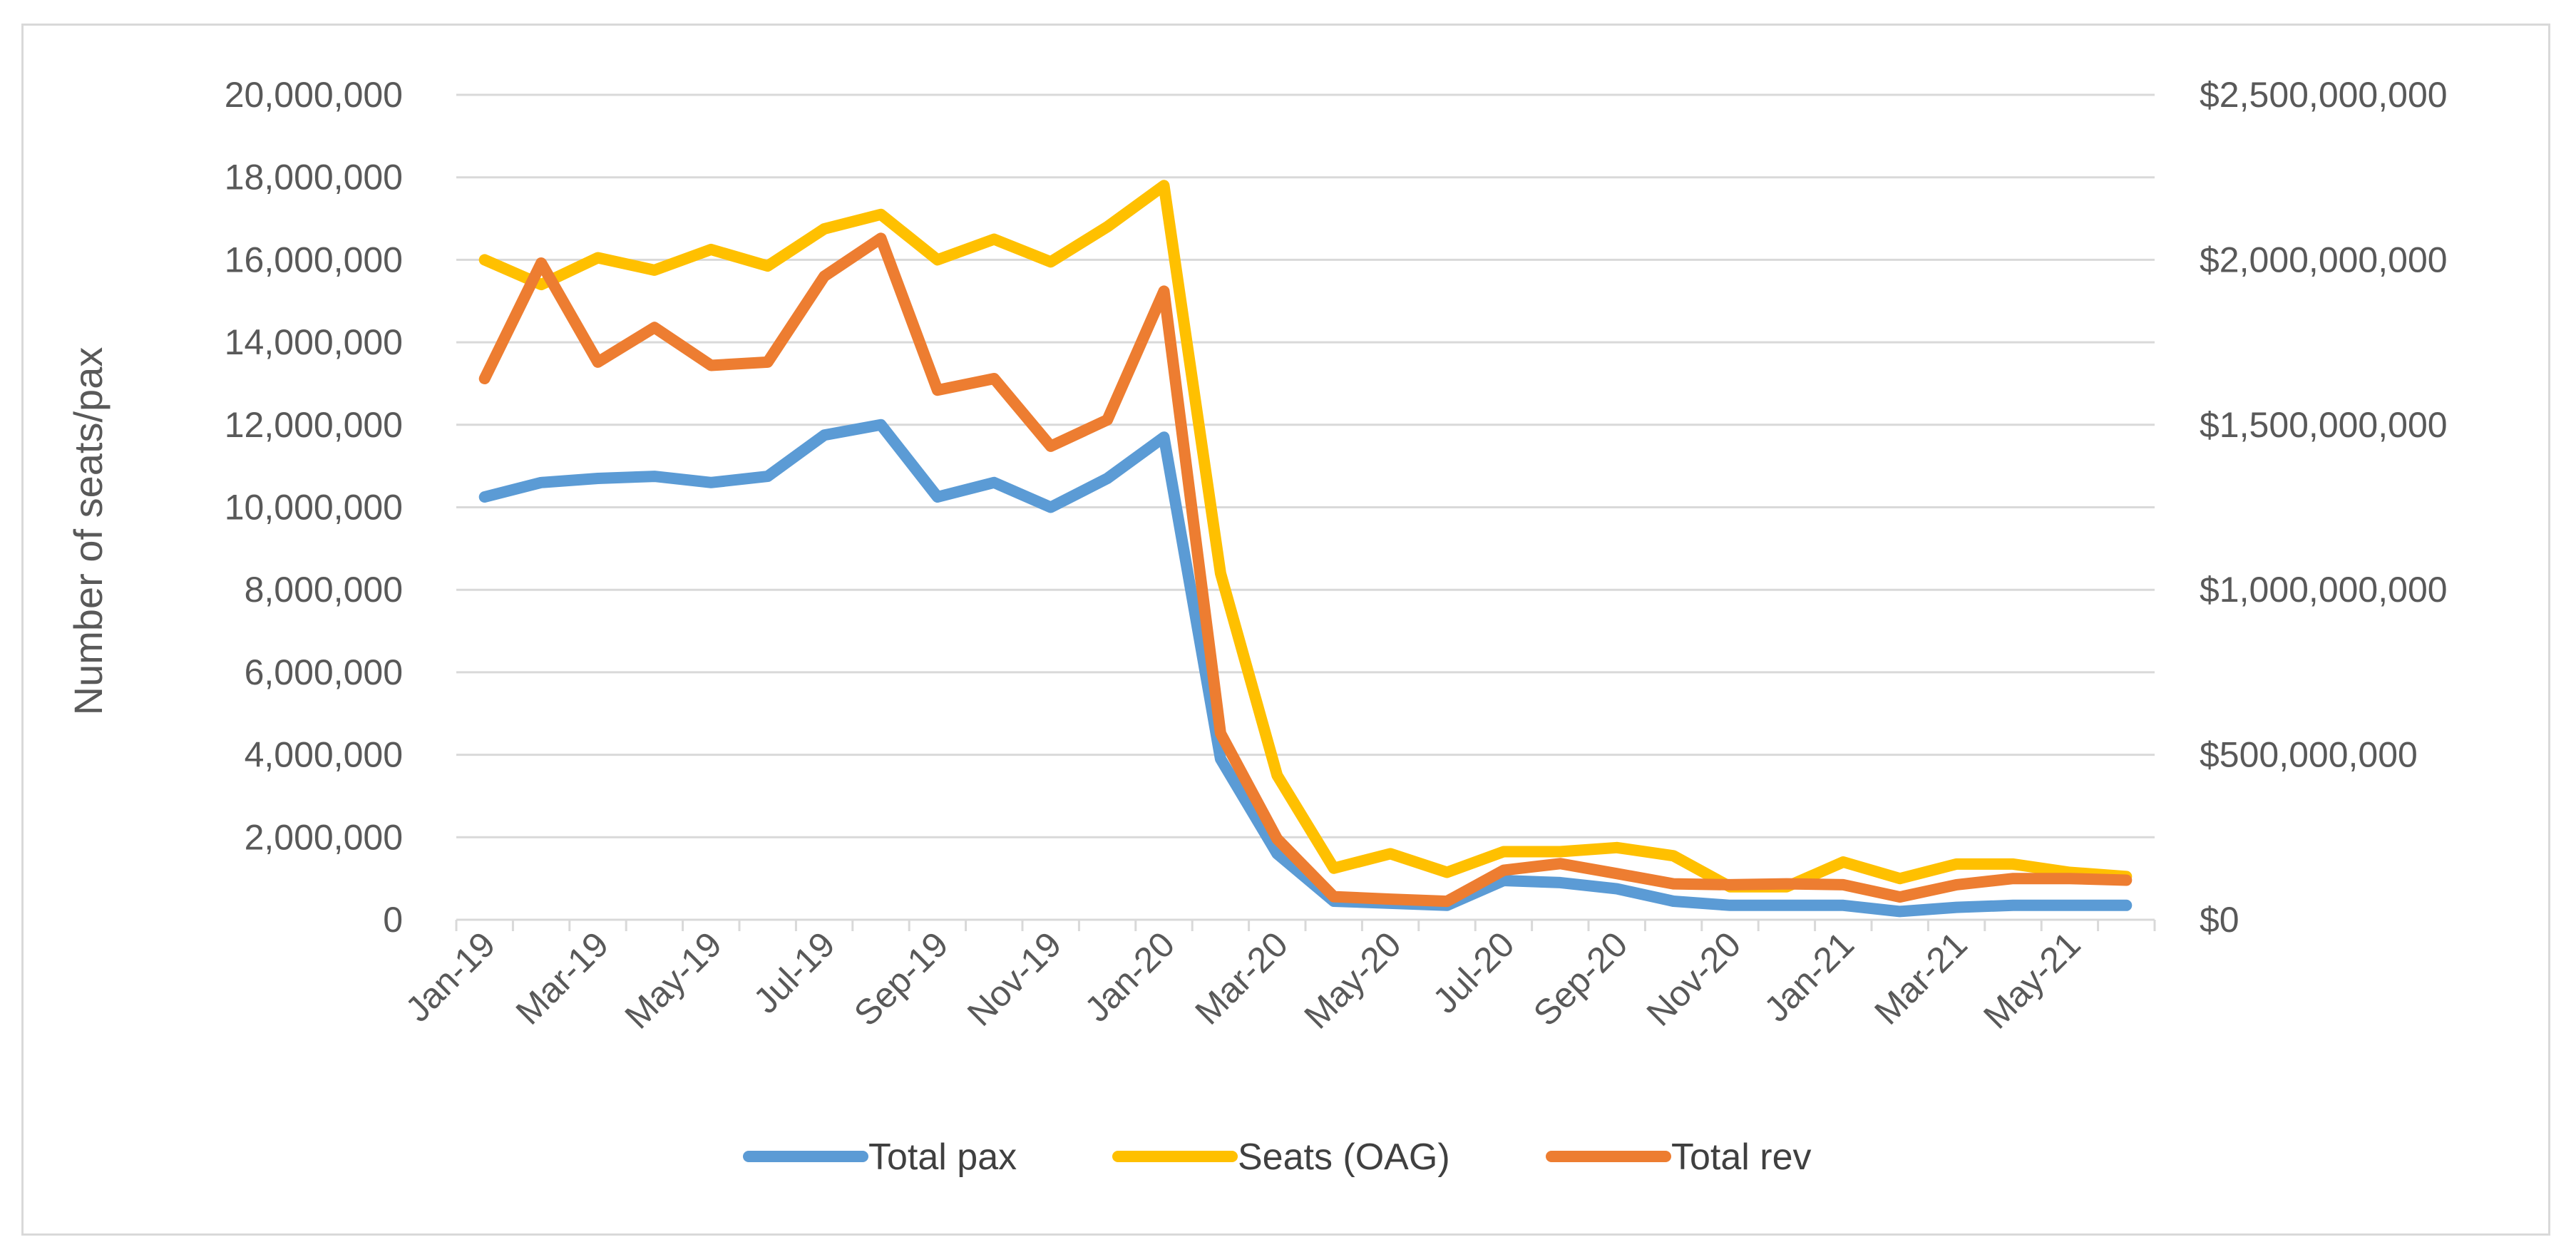  Describe the element at coordinates (2219, 920) in the screenshot. I see `right-y-tick-label: $0` at that location.